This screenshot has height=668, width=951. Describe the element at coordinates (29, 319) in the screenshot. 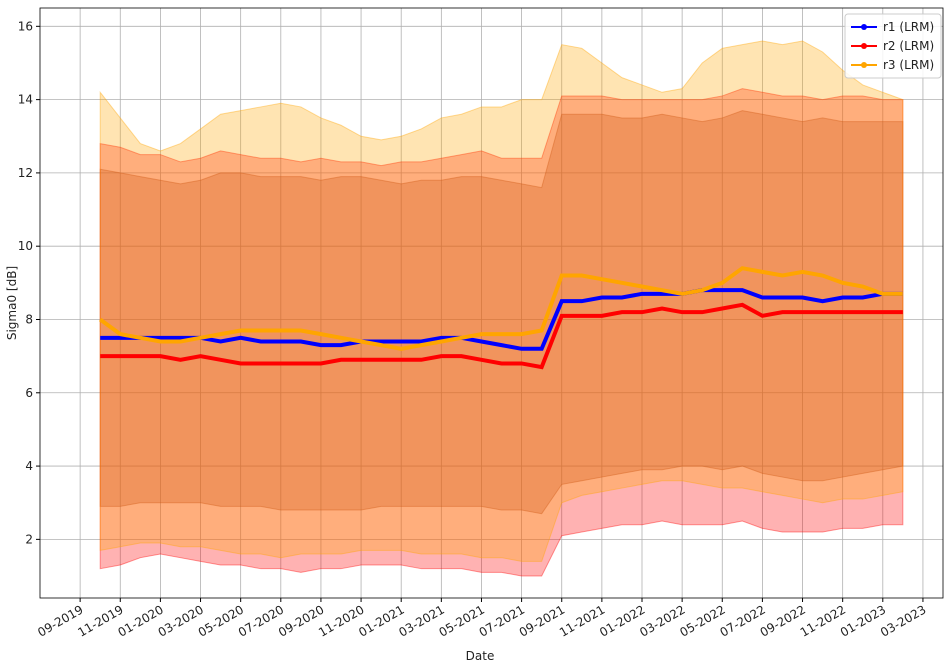

I see `y-tick-label: 8` at that location.